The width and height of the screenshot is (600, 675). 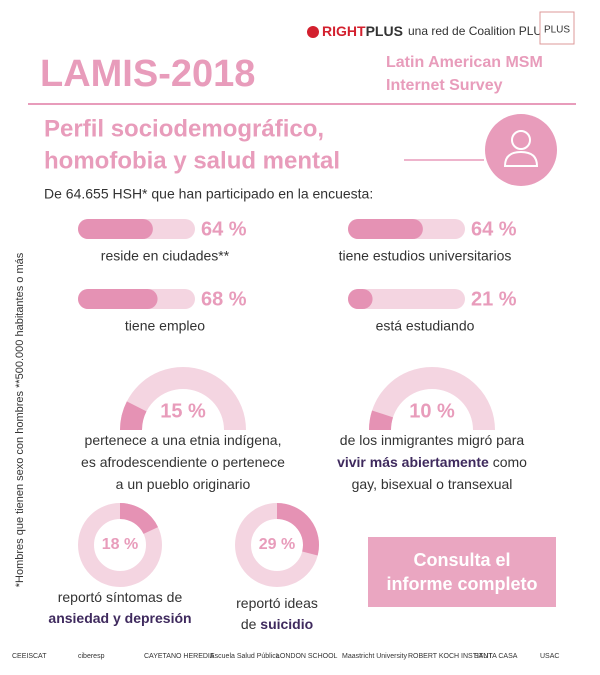 What do you see at coordinates (549, 656) in the screenshot?
I see `footer-logo: USAC` at bounding box center [549, 656].